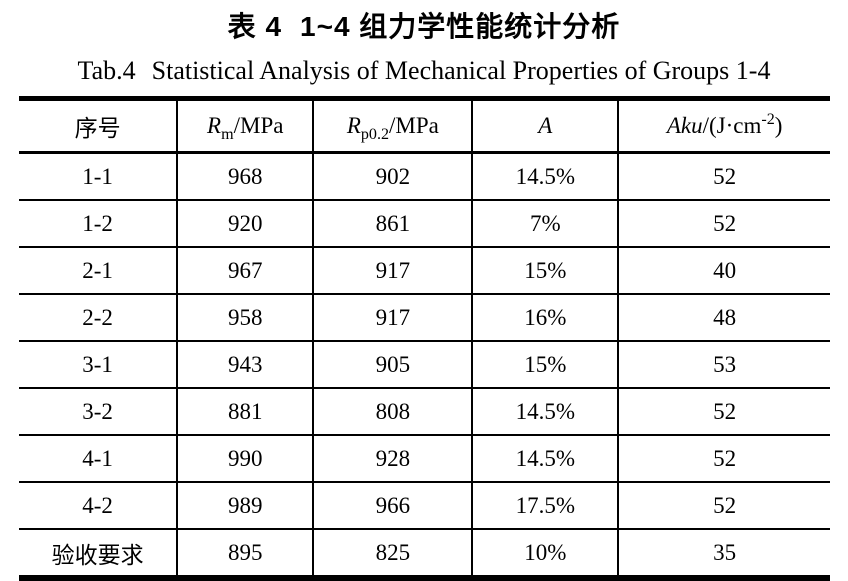 This screenshot has height=581, width=848. What do you see at coordinates (245, 459) in the screenshot?
I see `cell-rm: 990` at bounding box center [245, 459].